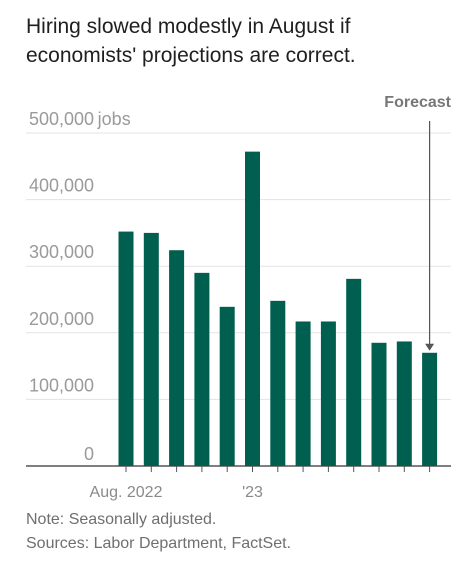 The width and height of the screenshot is (475, 562). What do you see at coordinates (61, 319) in the screenshot?
I see `y-tick-label: 200,000` at bounding box center [61, 319].